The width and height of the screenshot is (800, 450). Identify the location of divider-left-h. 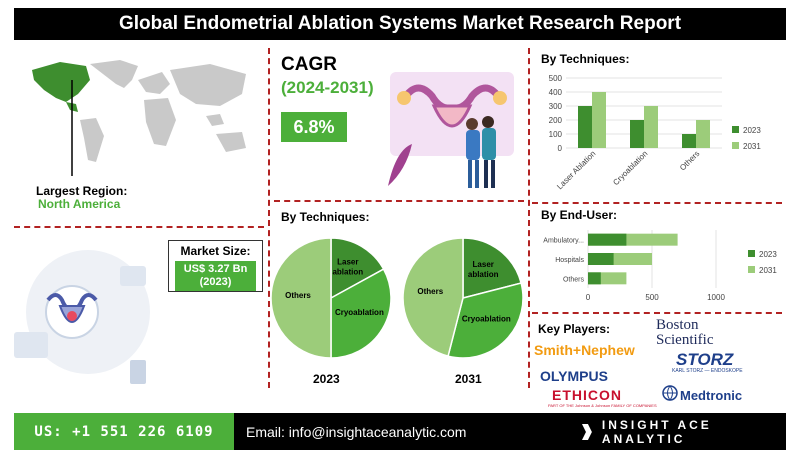
(139, 227).